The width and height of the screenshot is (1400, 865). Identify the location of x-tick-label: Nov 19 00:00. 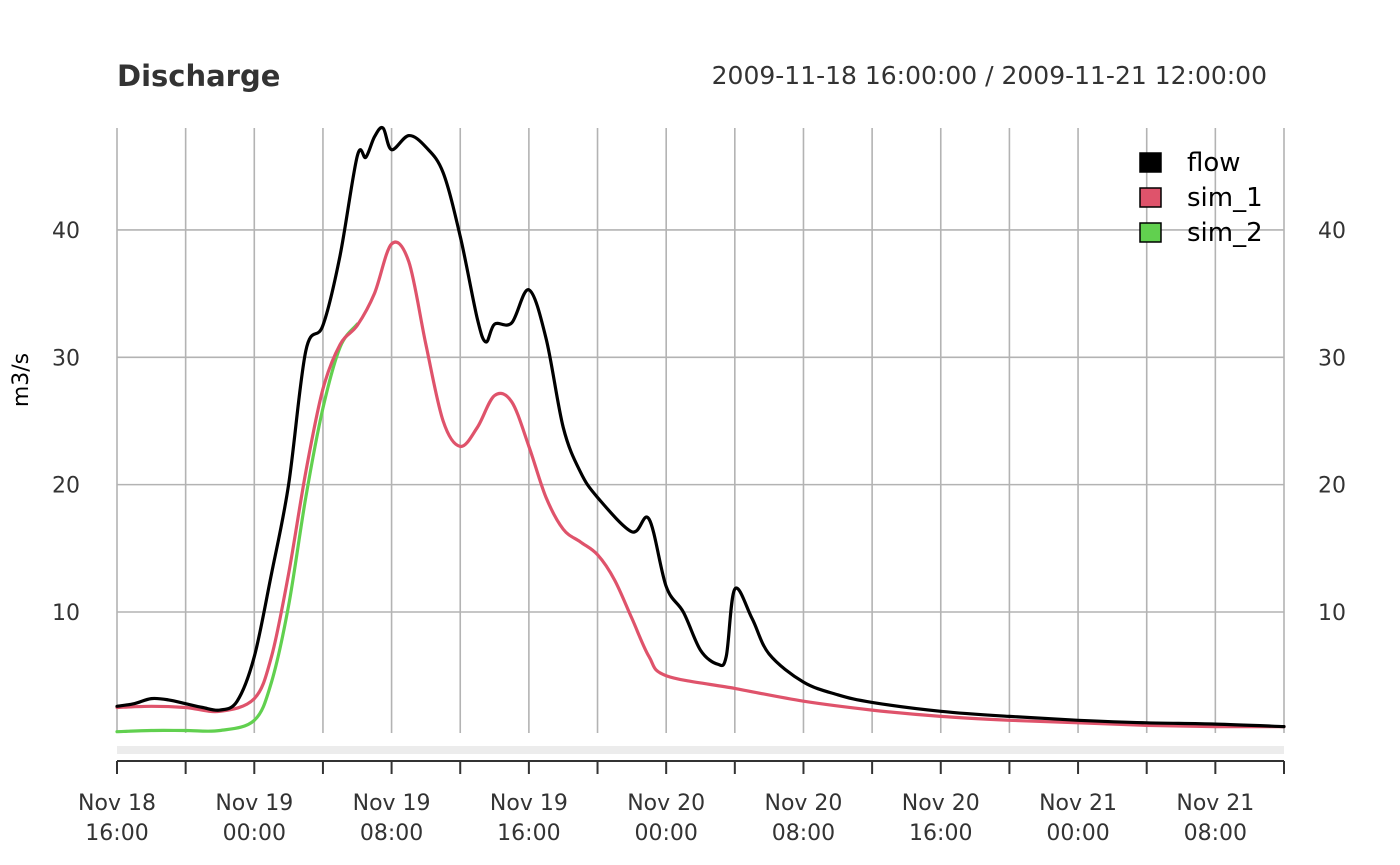
(254, 818).